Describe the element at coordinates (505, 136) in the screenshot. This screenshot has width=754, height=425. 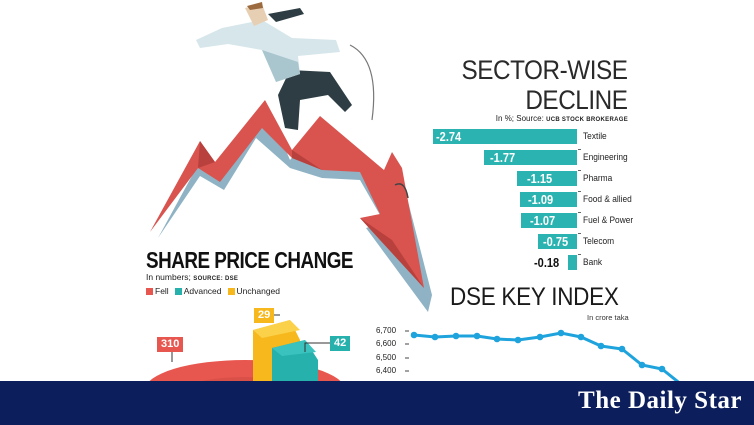
I see `bar-textile` at that location.